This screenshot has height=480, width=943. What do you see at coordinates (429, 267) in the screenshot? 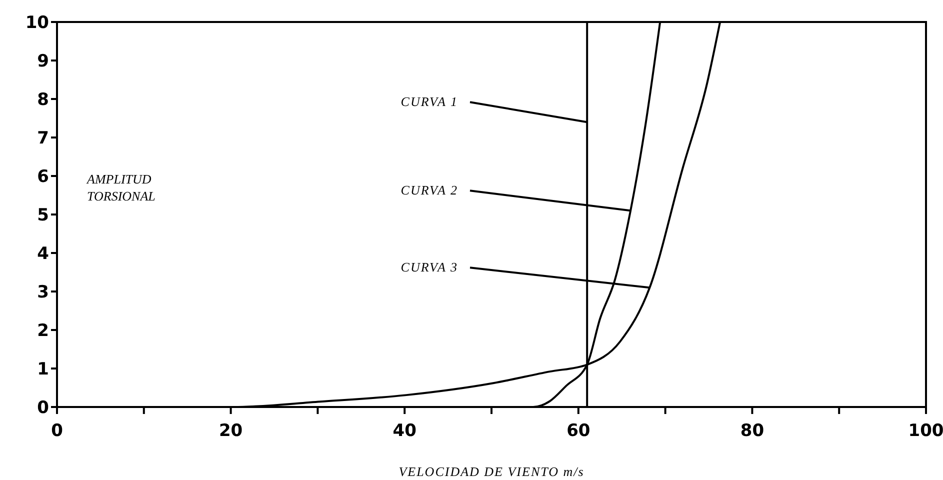
I see `annotation: CURVA 3` at bounding box center [429, 267].